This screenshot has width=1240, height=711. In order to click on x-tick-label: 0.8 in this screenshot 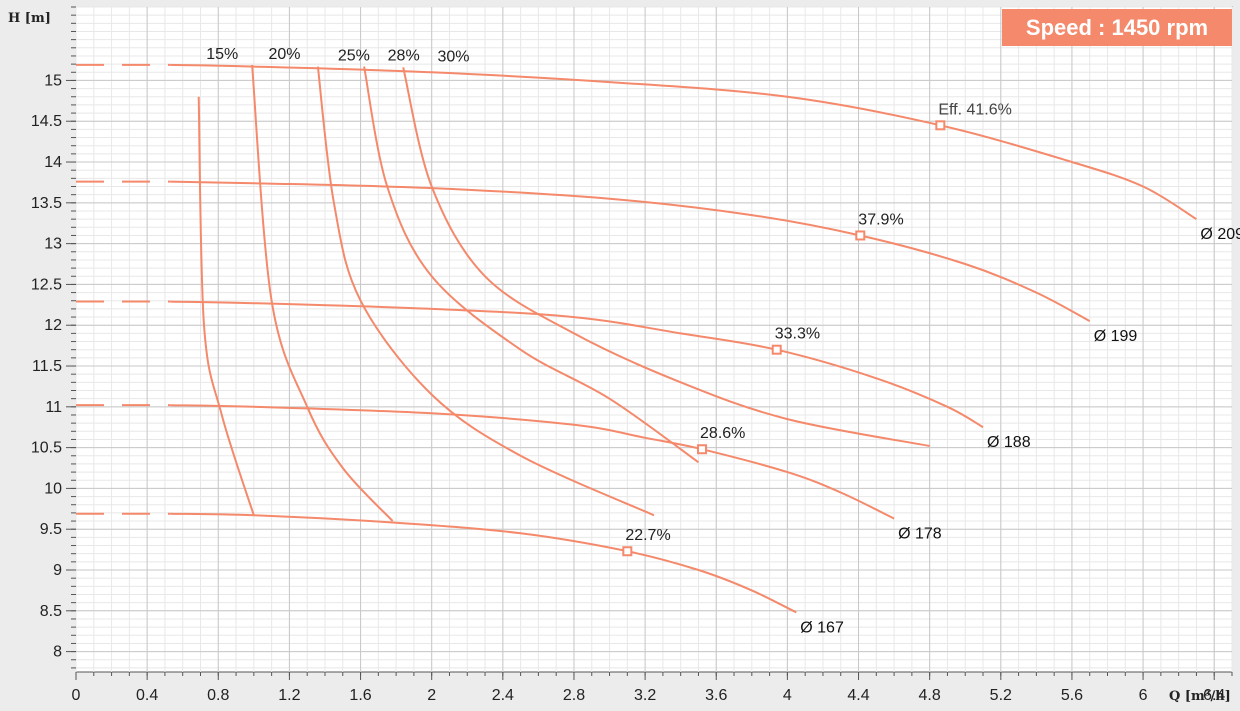, I will do `click(218, 695)`.